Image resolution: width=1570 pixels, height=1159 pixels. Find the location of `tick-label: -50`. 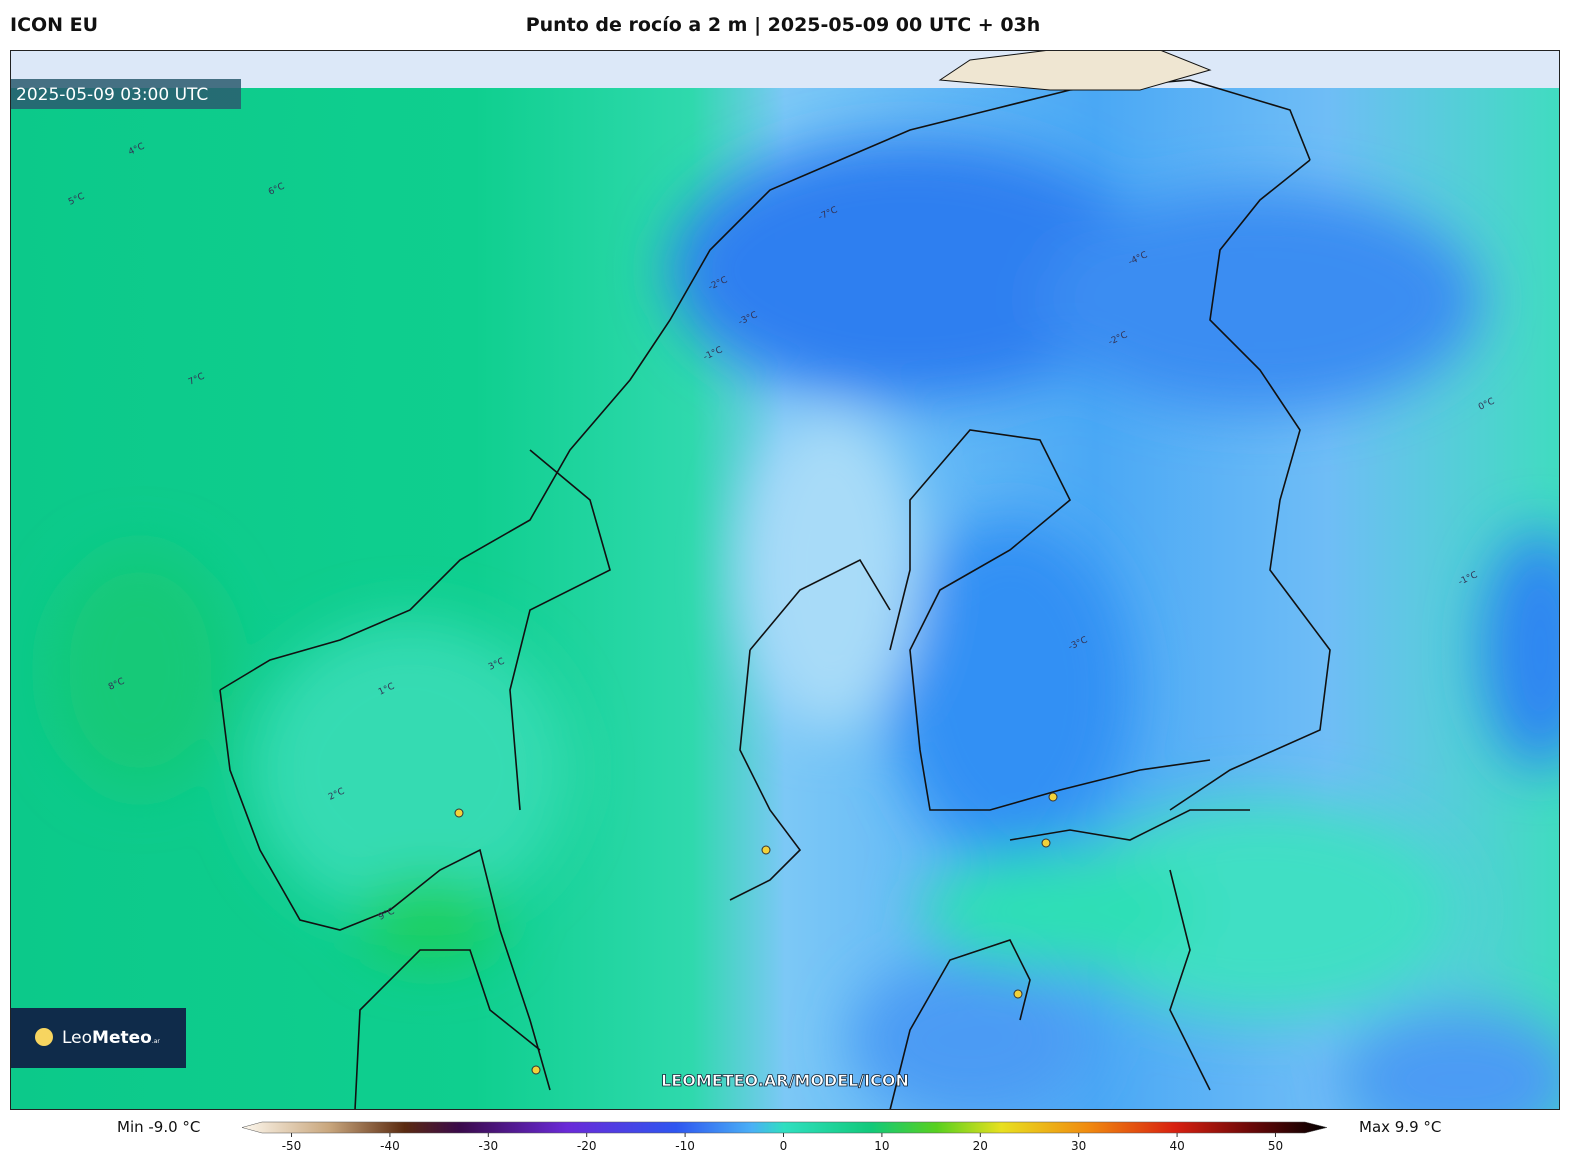

tick-label: -50 is located at coordinates (292, 1146).